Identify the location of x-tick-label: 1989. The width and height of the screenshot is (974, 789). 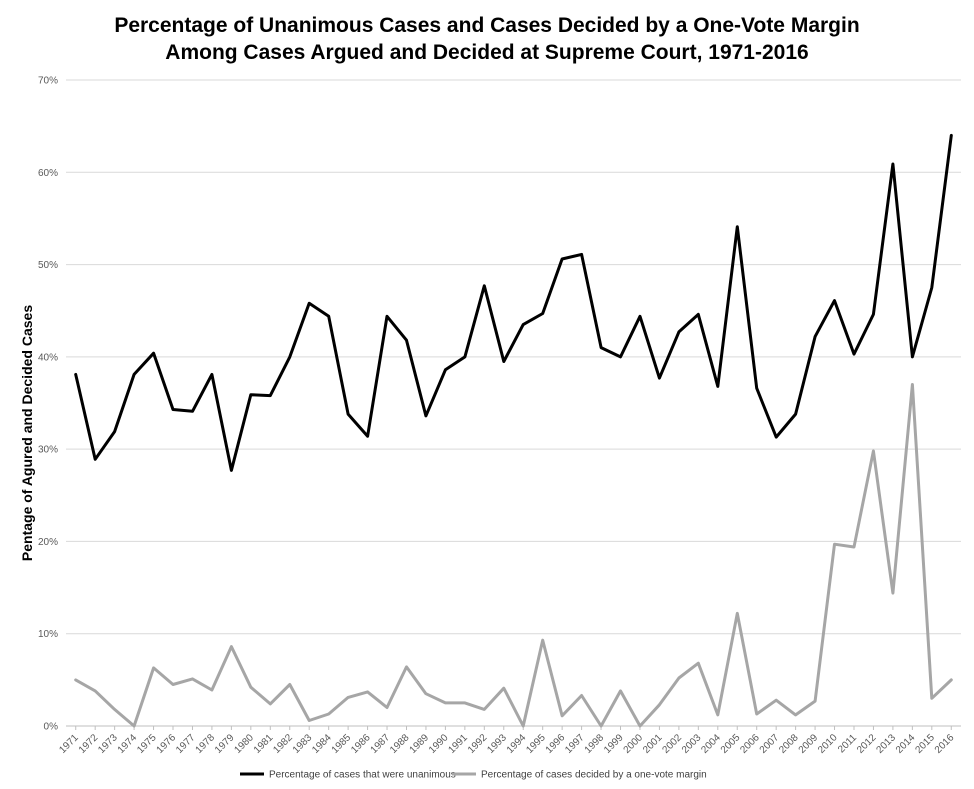
(420, 744).